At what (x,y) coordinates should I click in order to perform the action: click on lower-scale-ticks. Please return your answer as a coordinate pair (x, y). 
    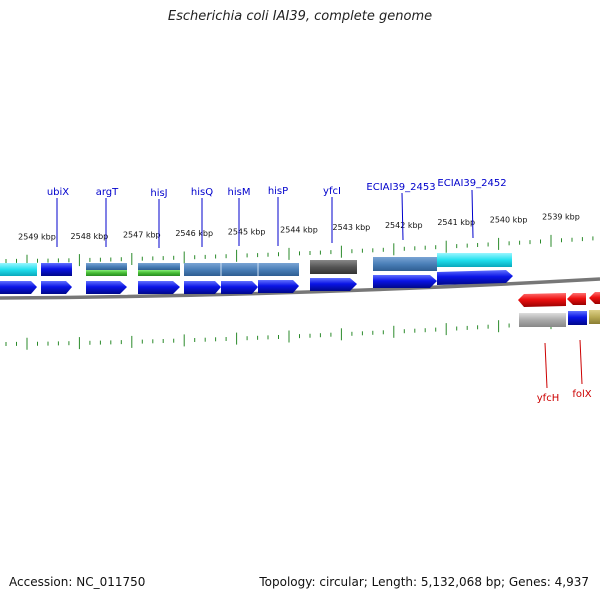
    Looking at the image, I should click on (299, 333).